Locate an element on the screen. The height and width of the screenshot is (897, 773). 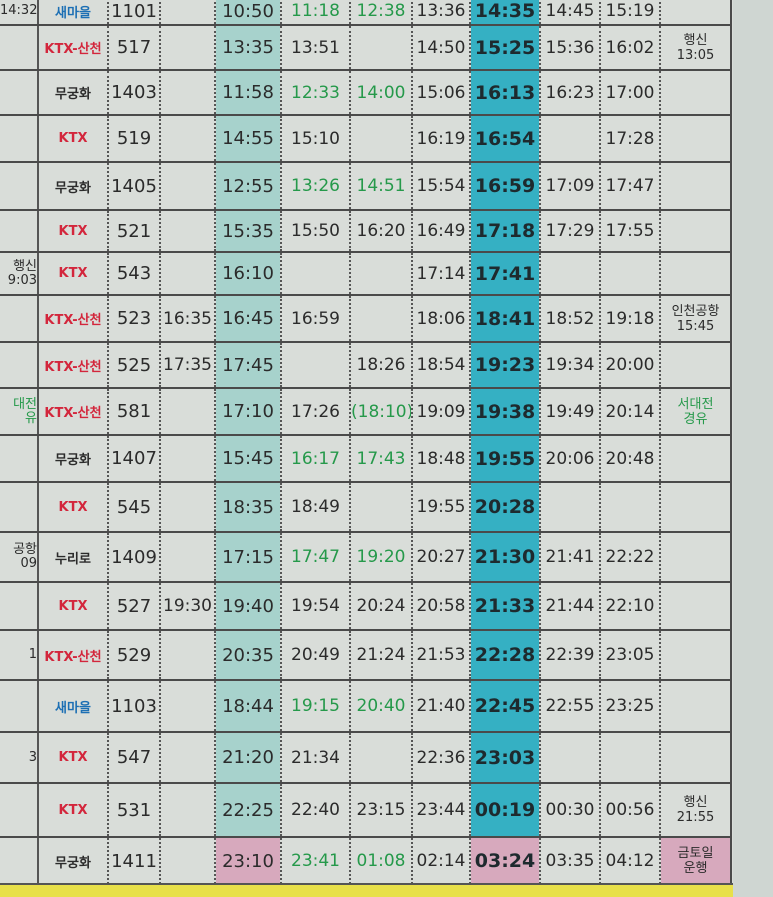
time-cell: 23:03 is located at coordinates (505, 758).